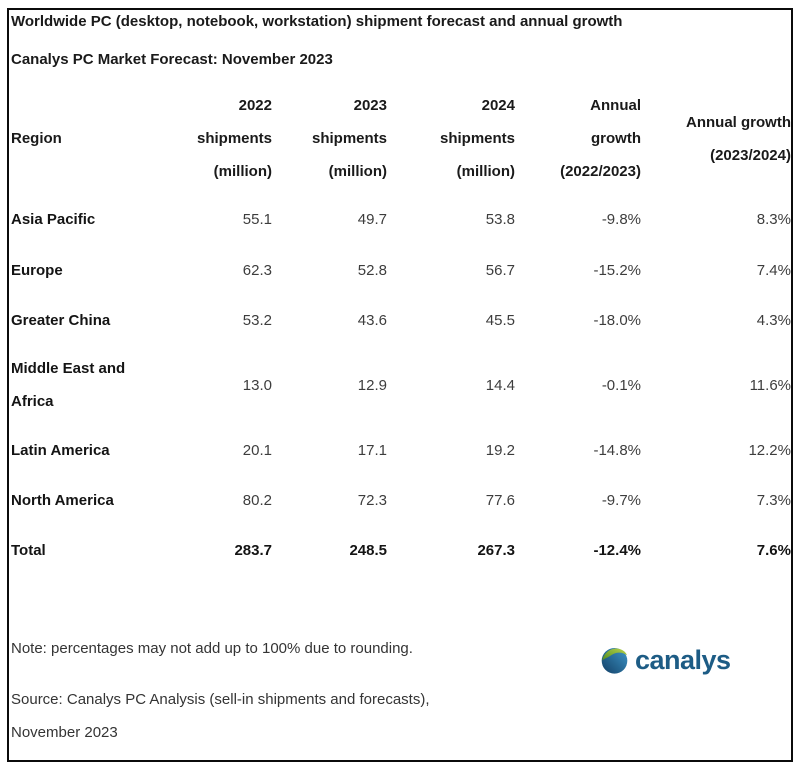 This screenshot has height=777, width=801. I want to click on value-cell: 267.3, so click(496, 550).